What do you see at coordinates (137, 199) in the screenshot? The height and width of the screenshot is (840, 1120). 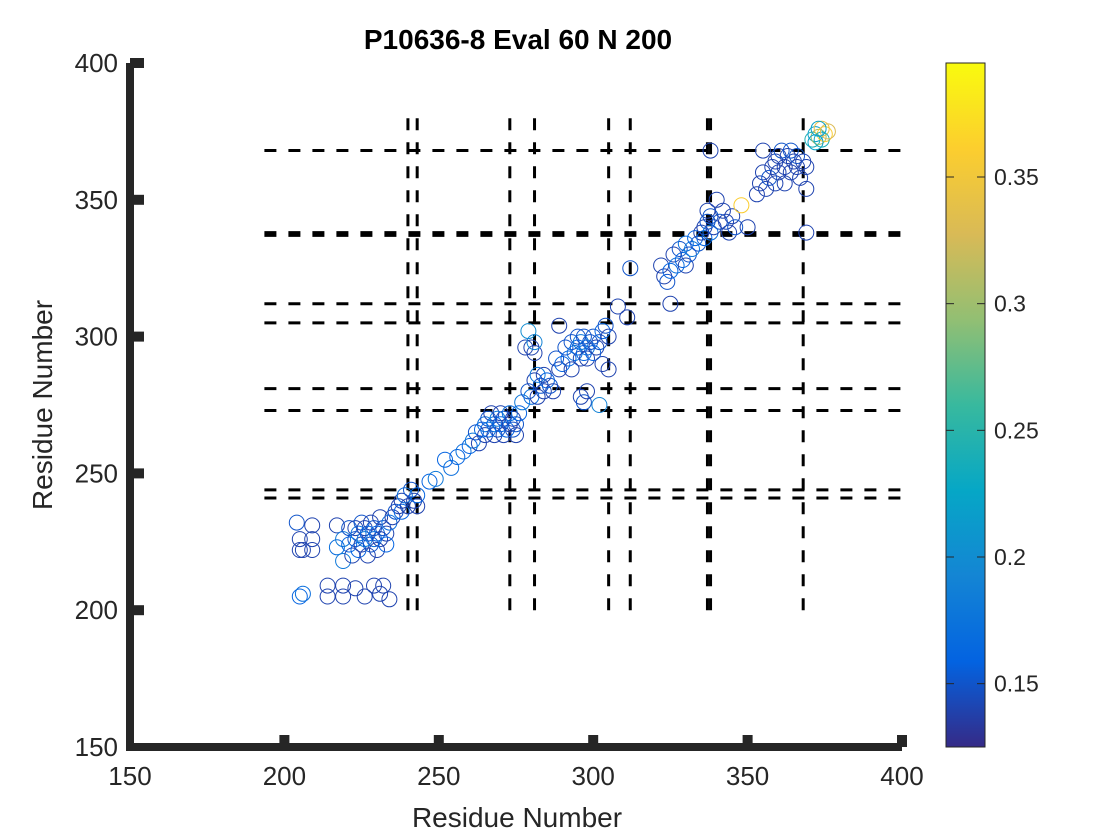 I see `y-tick-mark` at bounding box center [137, 199].